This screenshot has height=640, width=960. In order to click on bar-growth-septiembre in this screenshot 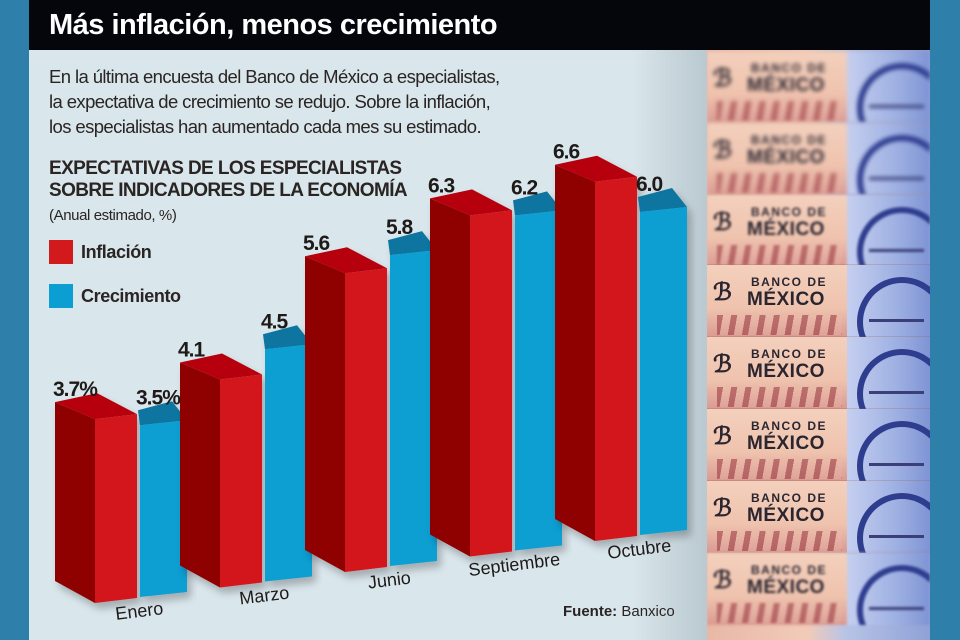, I will do `click(537, 371)`.